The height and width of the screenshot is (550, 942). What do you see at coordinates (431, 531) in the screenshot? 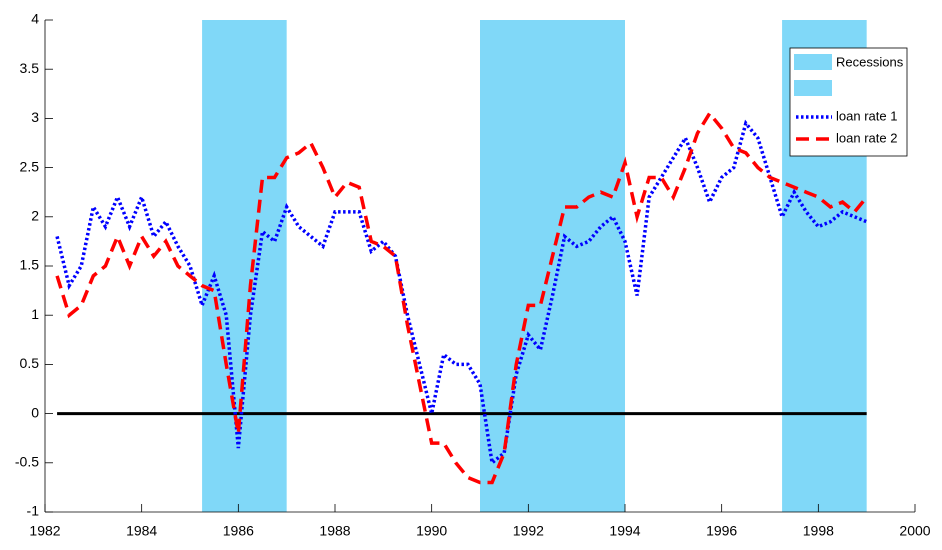
I see `x-tick-label: 1990` at bounding box center [431, 531].